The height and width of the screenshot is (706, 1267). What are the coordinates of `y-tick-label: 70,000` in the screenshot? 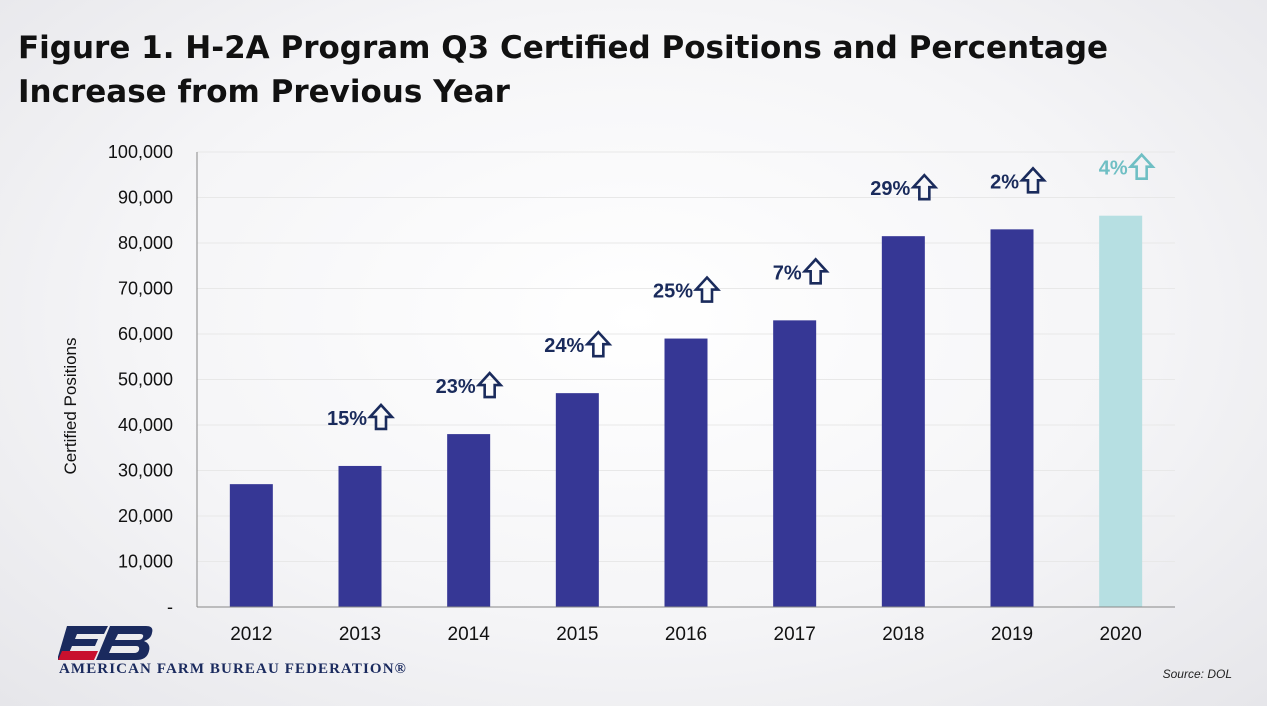 It's located at (145, 289).